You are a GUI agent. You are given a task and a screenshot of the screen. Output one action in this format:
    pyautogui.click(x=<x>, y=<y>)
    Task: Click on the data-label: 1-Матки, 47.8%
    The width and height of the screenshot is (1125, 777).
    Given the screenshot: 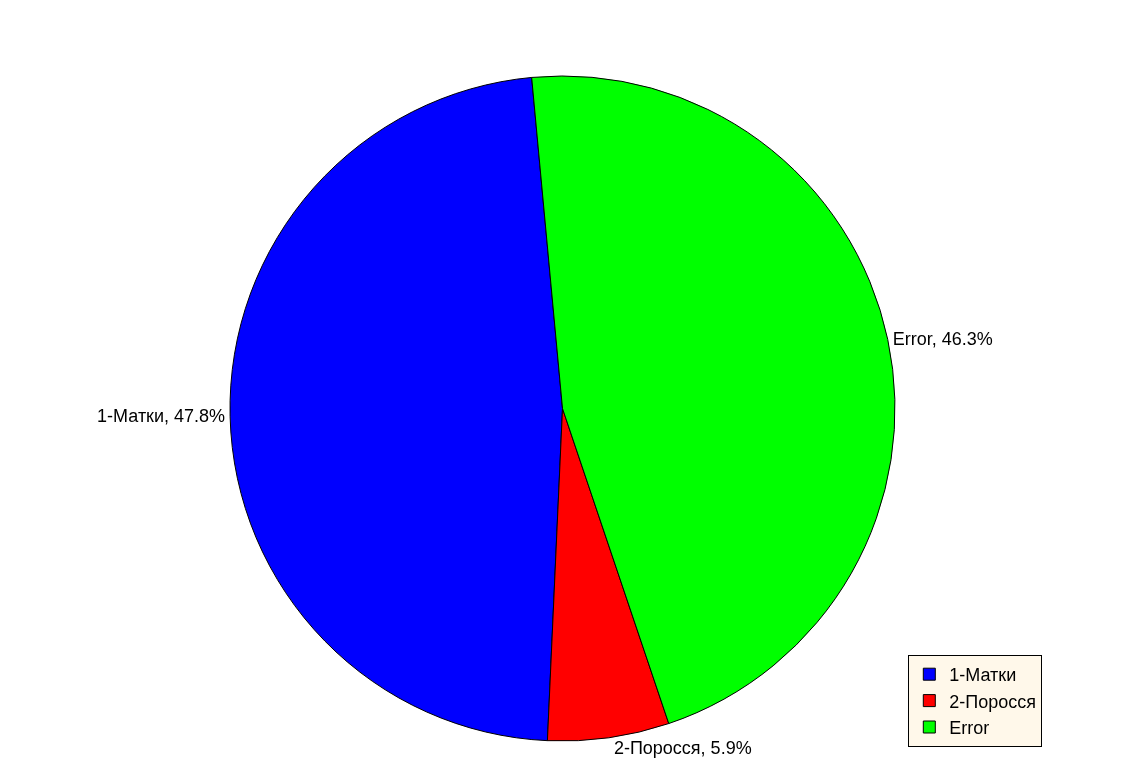 What is the action you would take?
    pyautogui.click(x=161, y=416)
    